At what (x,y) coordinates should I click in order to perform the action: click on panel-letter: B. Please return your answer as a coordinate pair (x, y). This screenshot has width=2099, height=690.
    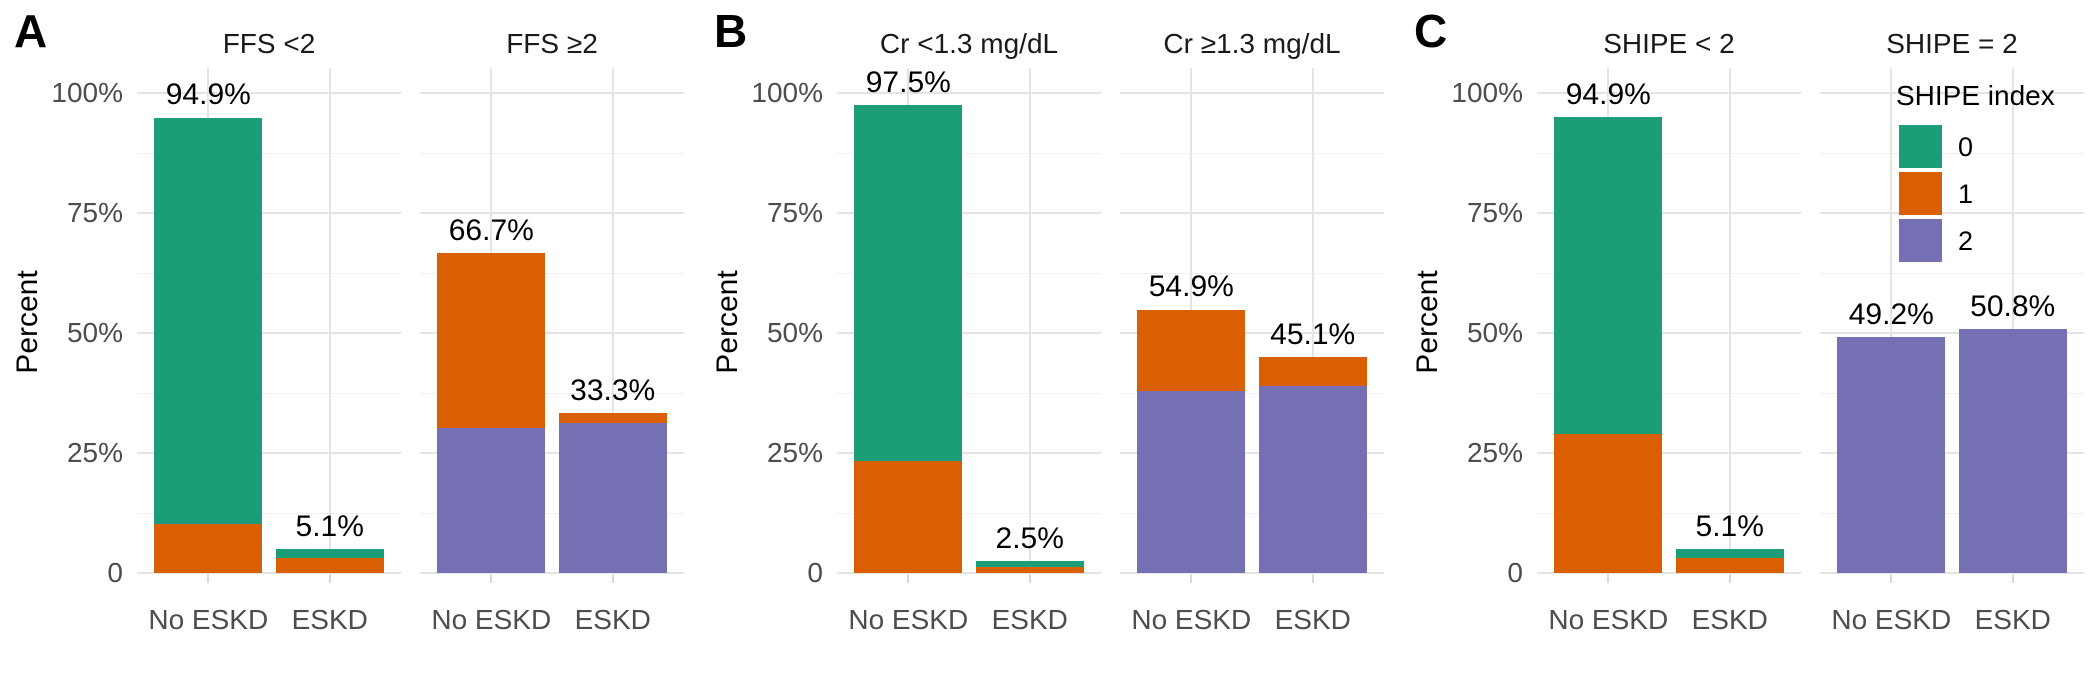
    Looking at the image, I should click on (731, 31).